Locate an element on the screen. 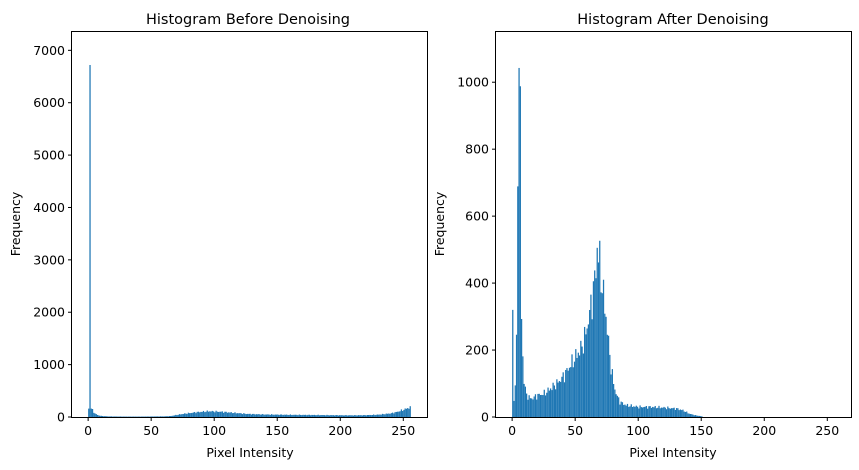 The image size is (859, 470). x-tick-label: 200 is located at coordinates (764, 430).